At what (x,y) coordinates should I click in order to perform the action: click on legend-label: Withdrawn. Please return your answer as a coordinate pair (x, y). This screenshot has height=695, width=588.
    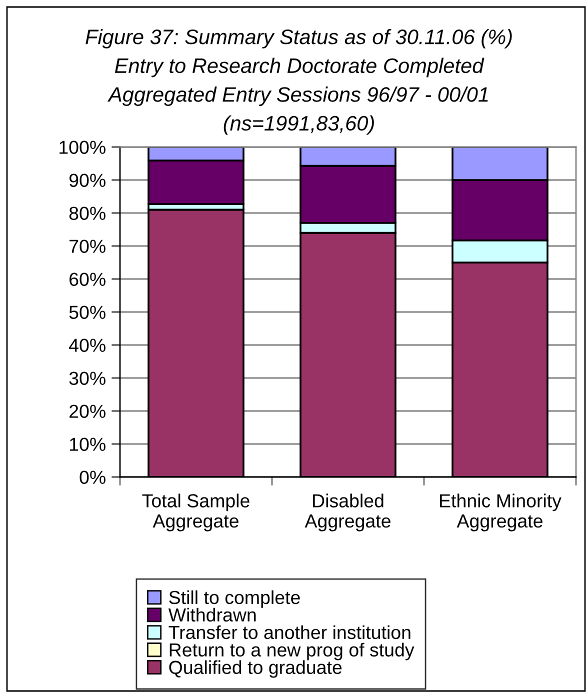
    Looking at the image, I should click on (212, 615).